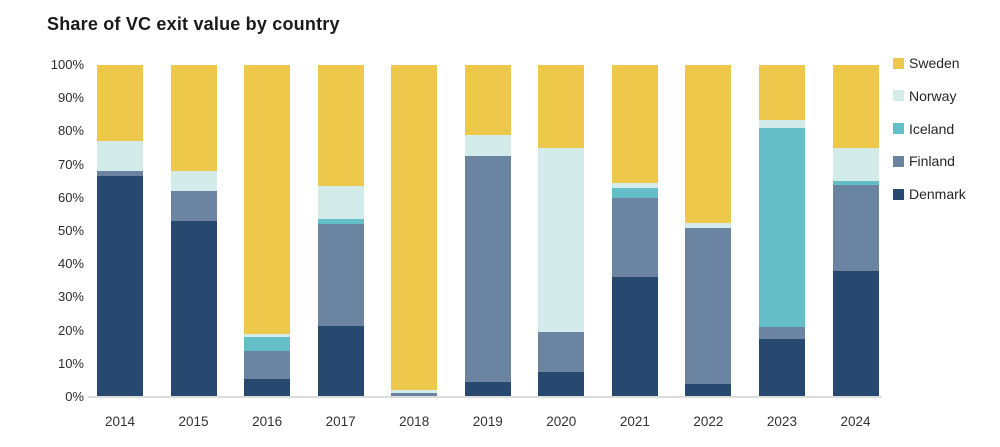 The image size is (1000, 447). I want to click on legend-item-sweden: Sweden, so click(926, 63).